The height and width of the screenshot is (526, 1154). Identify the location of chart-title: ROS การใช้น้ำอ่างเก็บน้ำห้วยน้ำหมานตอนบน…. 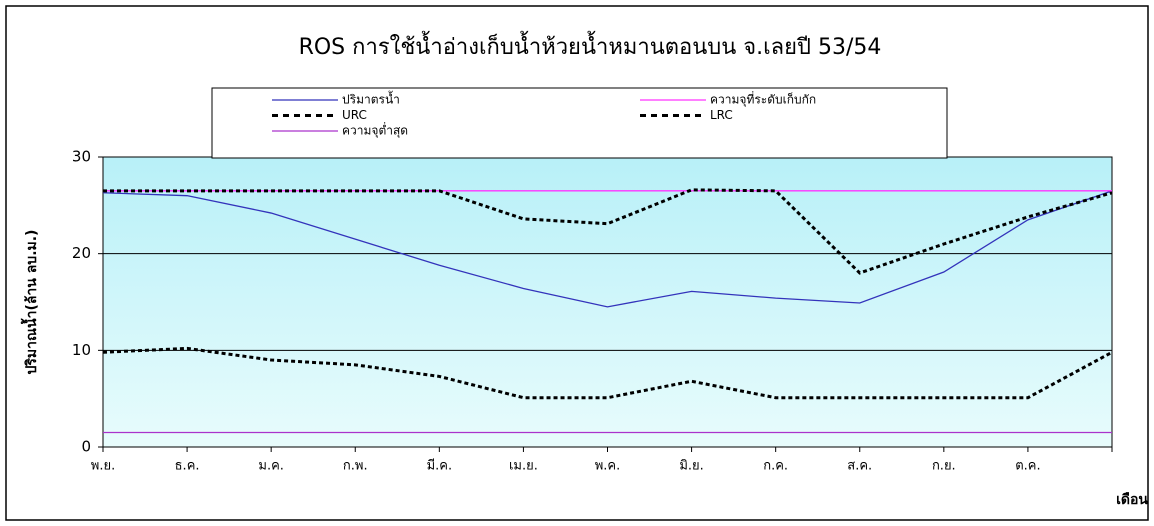
(590, 45).